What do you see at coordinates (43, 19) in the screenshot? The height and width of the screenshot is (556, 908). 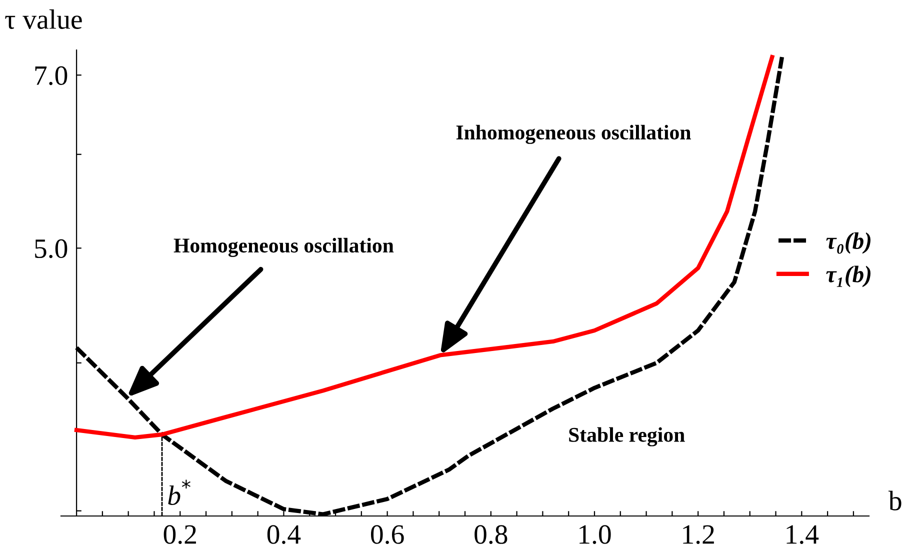 I see `y-axis-title: τ value` at bounding box center [43, 19].